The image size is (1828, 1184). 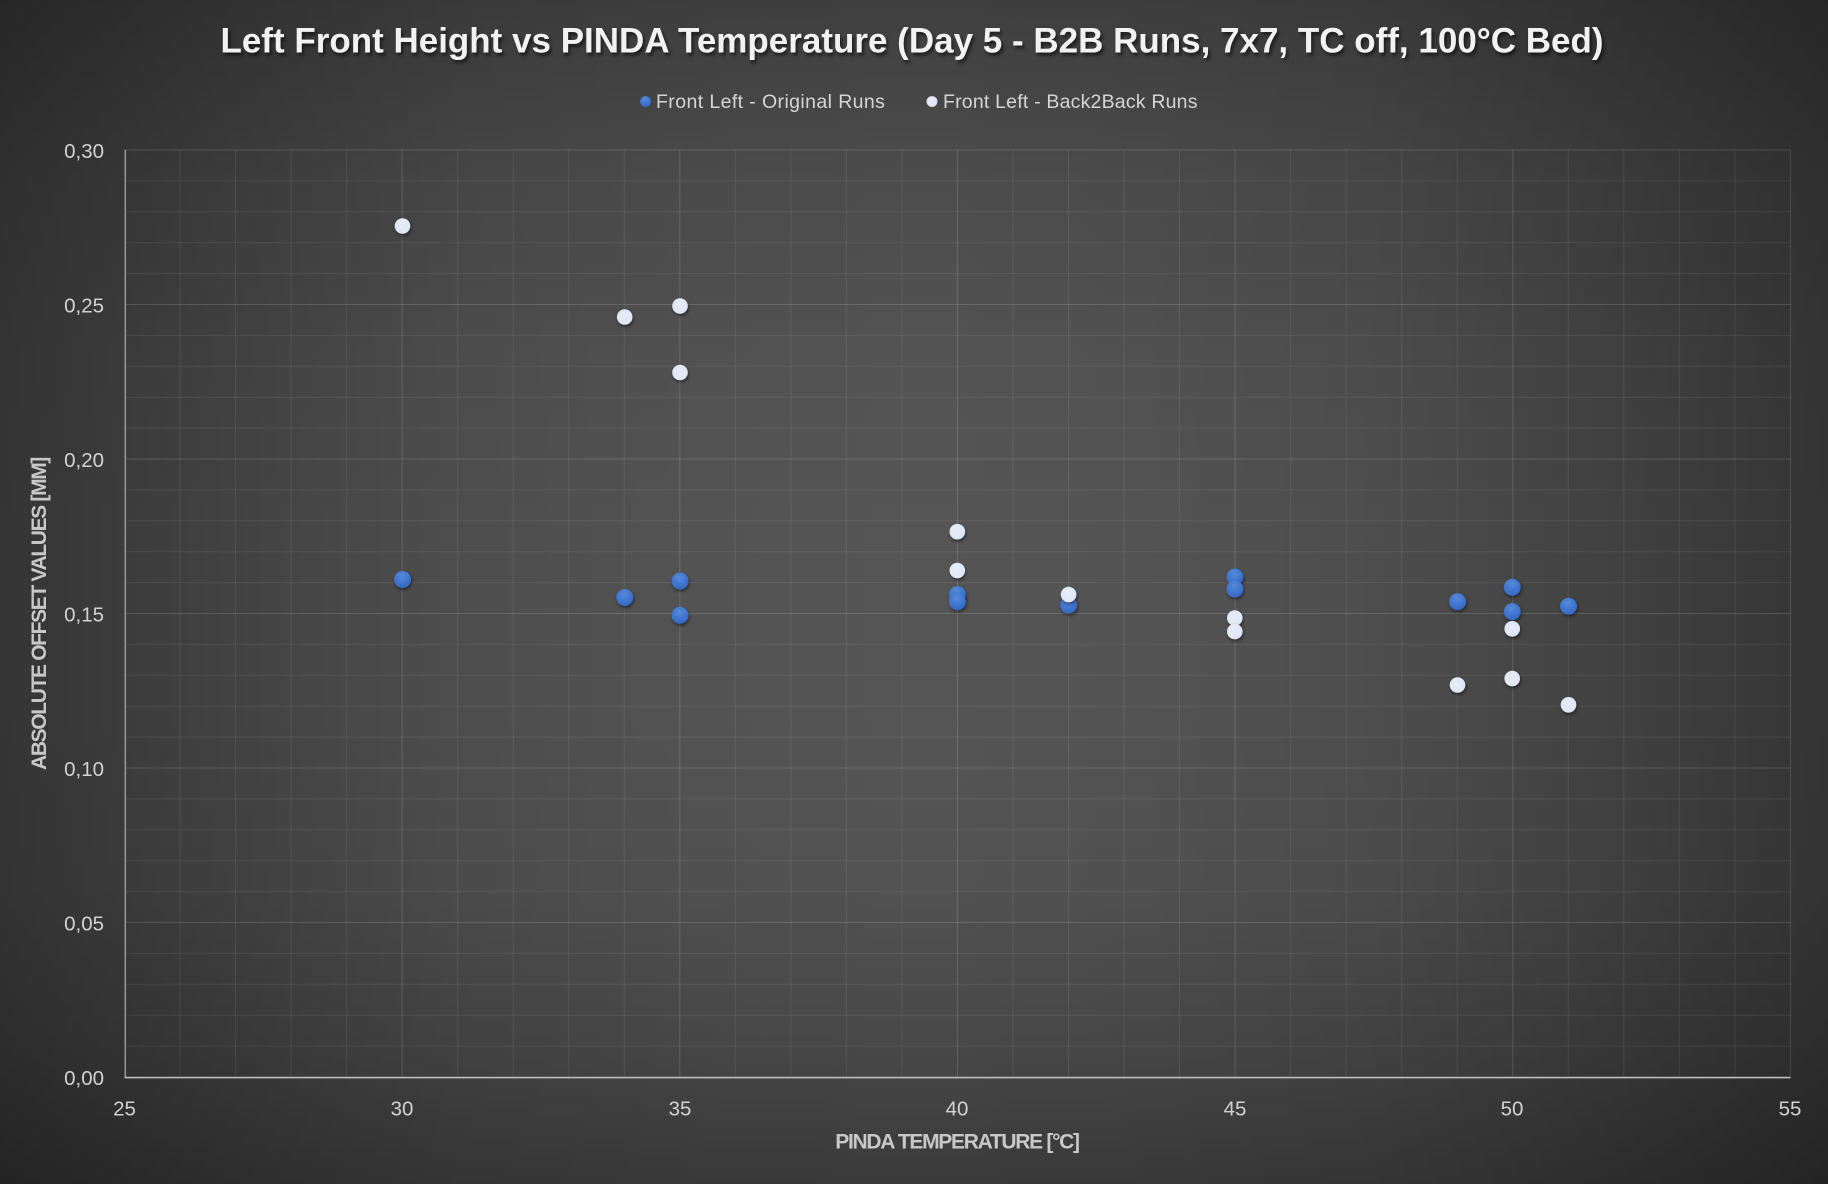 What do you see at coordinates (680, 1109) in the screenshot?
I see `svg-text: 35` at bounding box center [680, 1109].